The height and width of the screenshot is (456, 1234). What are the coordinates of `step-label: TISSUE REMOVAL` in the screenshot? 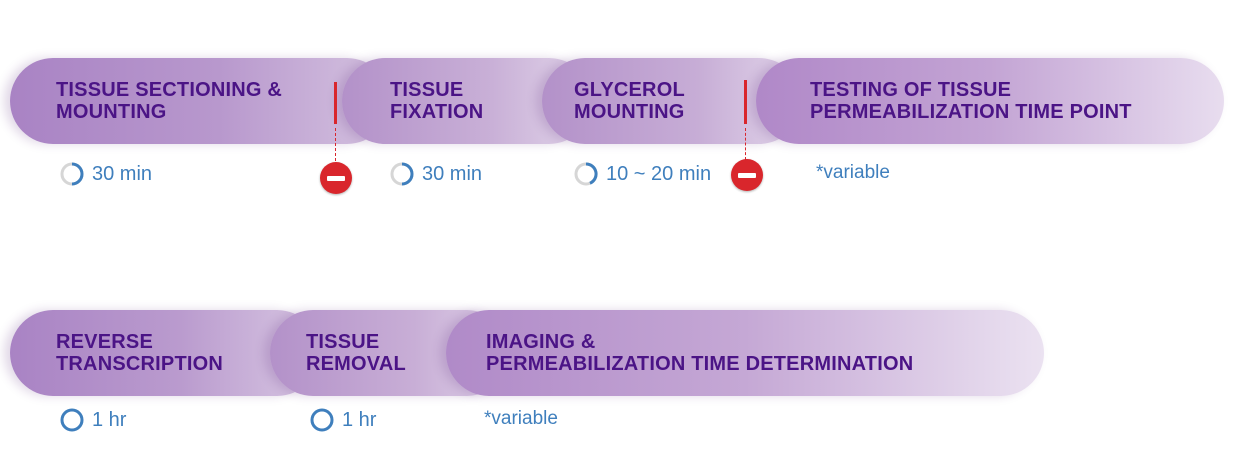 It's located at (356, 353).